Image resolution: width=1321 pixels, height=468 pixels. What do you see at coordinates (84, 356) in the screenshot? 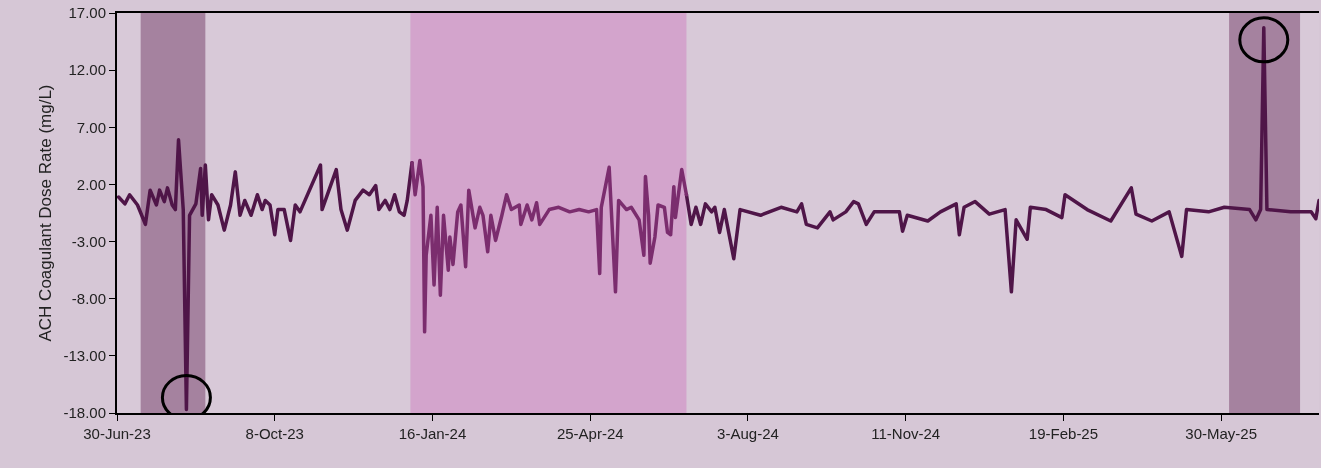
I see `y-tick-label: -13.00` at bounding box center [84, 356].